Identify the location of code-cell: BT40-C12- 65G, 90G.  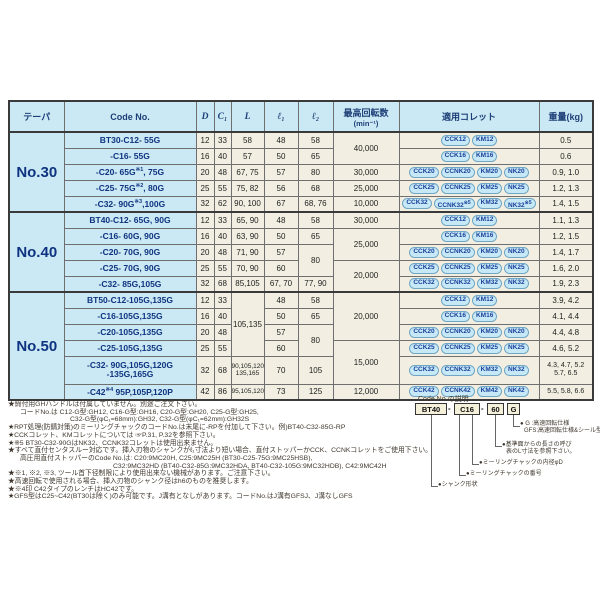
(130, 220).